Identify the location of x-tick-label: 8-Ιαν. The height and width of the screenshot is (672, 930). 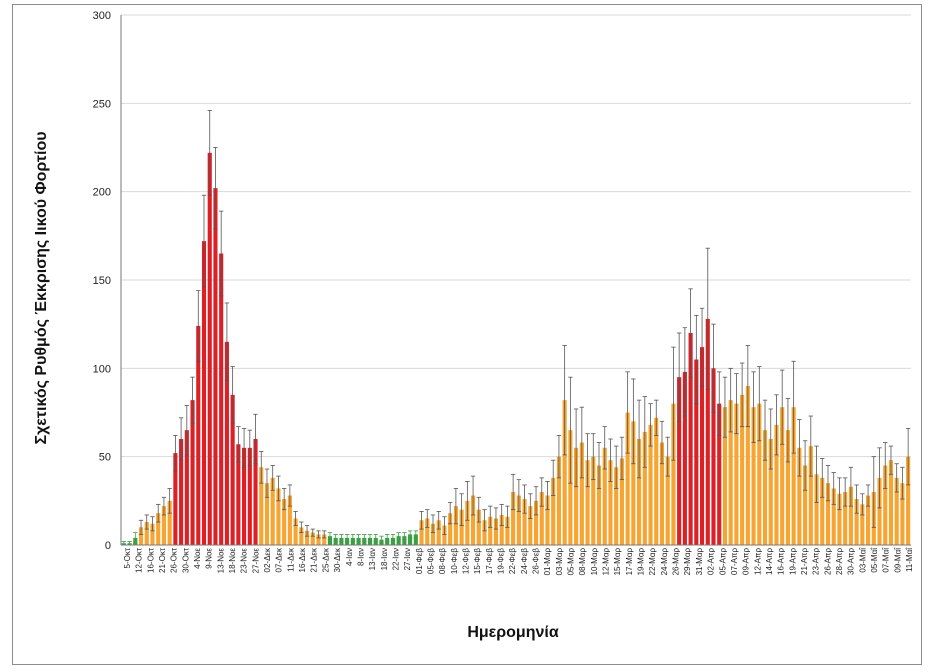
(360, 557).